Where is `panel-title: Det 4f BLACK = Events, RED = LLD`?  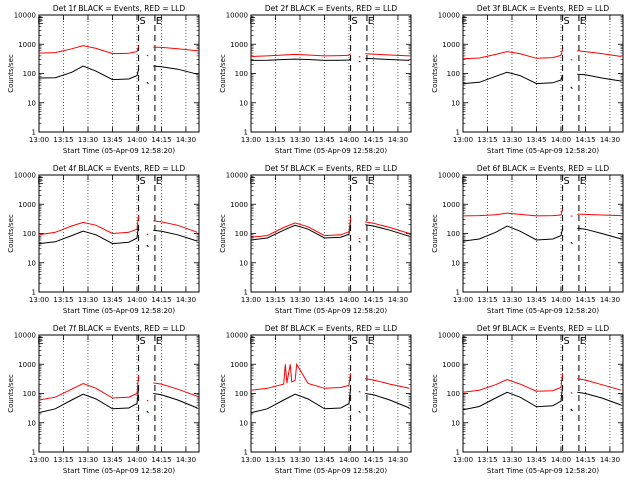 panel-title: Det 4f BLACK = Events, RED = LLD is located at coordinates (119, 168).